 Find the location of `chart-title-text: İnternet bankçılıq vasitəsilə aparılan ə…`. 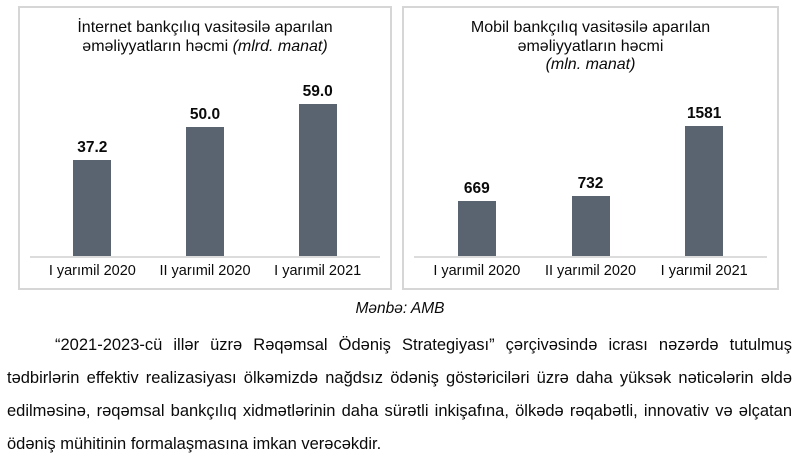

chart-title-text: İnternet bankçılıq vasitəsilə aparılan ə… is located at coordinates (205, 37).